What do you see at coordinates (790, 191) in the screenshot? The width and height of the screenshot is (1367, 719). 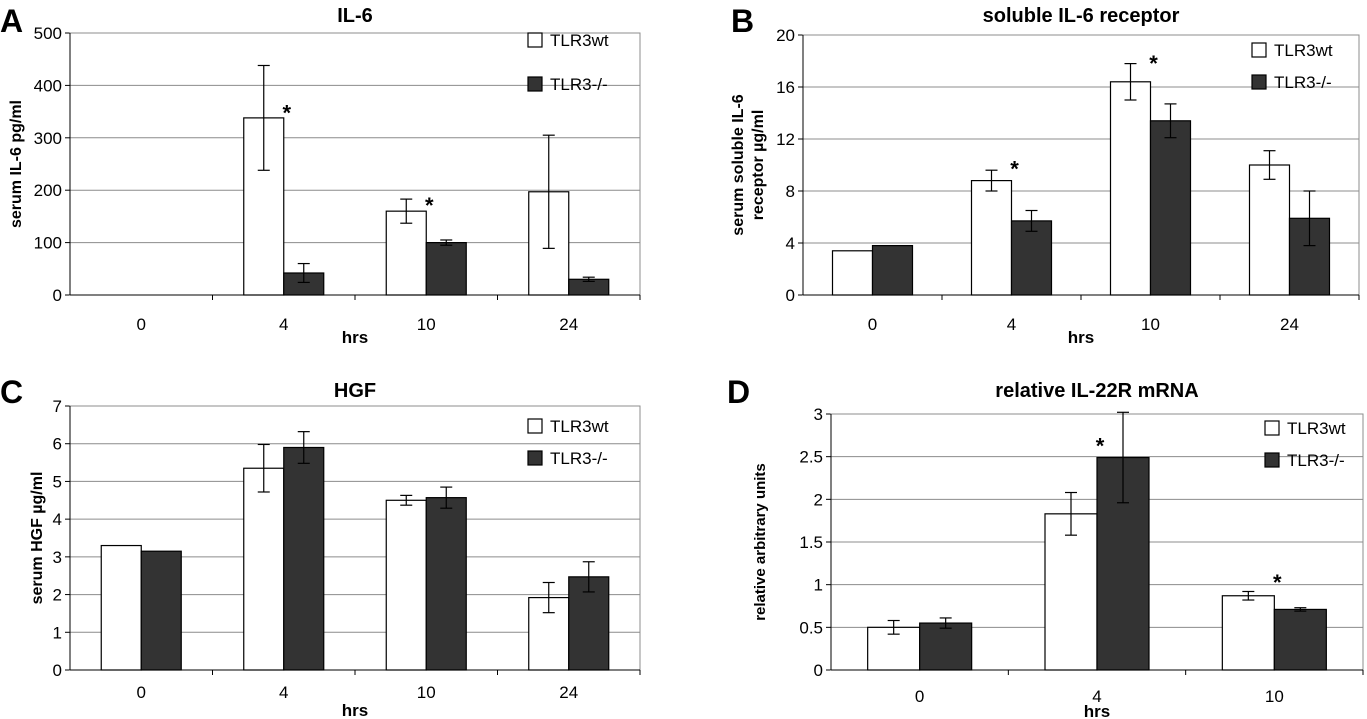 I see `y-tick-label: 8` at bounding box center [790, 191].